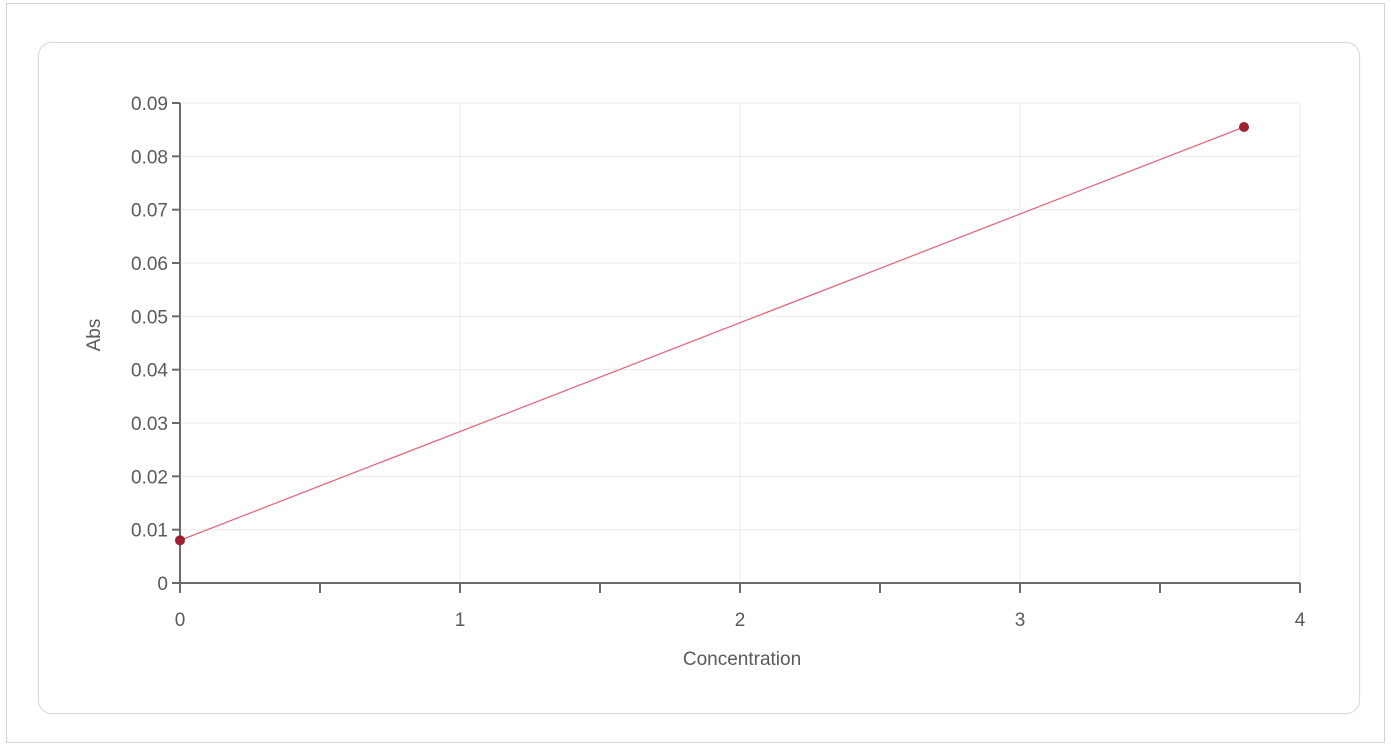  What do you see at coordinates (180, 620) in the screenshot?
I see `x-tick-label: 0` at bounding box center [180, 620].